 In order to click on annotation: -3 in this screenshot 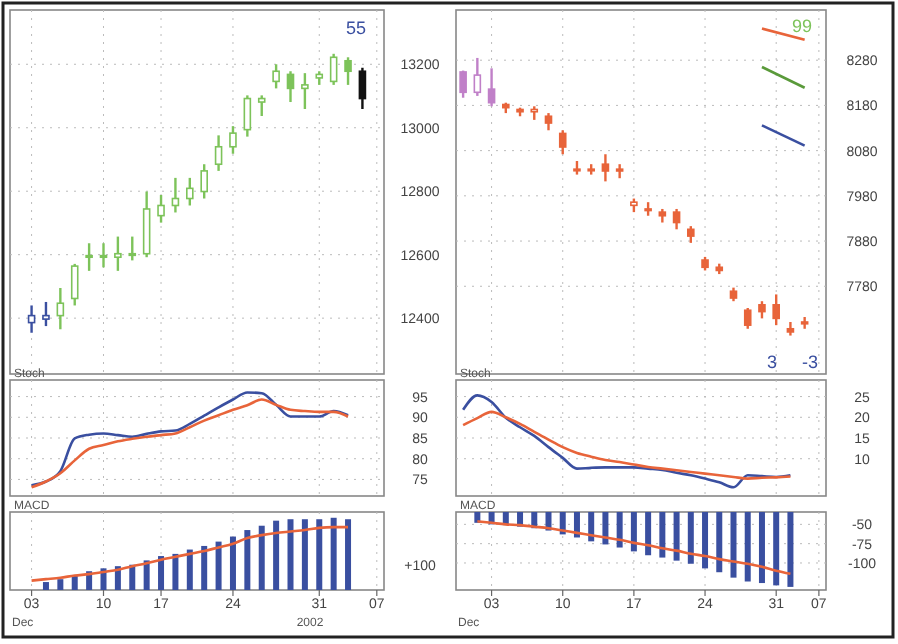, I will do `click(810, 362)`.